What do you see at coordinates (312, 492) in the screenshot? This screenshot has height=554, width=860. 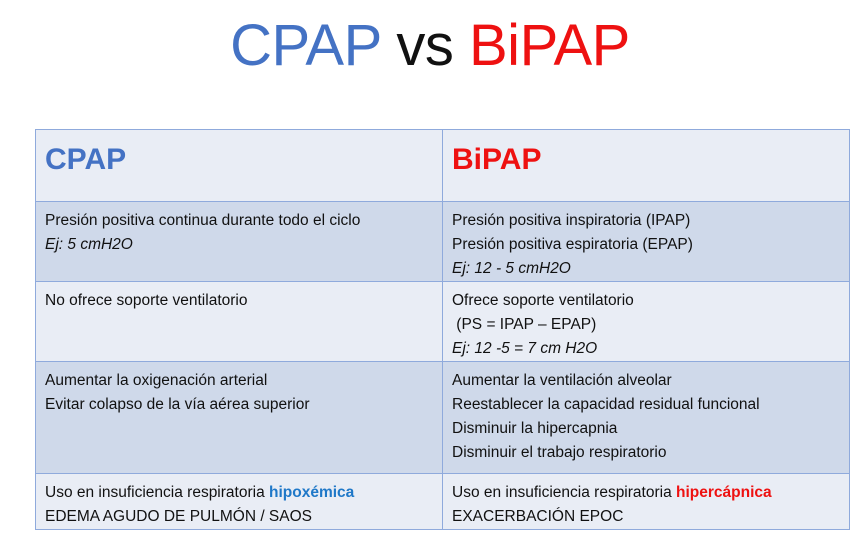 I see `highlight-hypoxemic: hipoxémica` at bounding box center [312, 492].